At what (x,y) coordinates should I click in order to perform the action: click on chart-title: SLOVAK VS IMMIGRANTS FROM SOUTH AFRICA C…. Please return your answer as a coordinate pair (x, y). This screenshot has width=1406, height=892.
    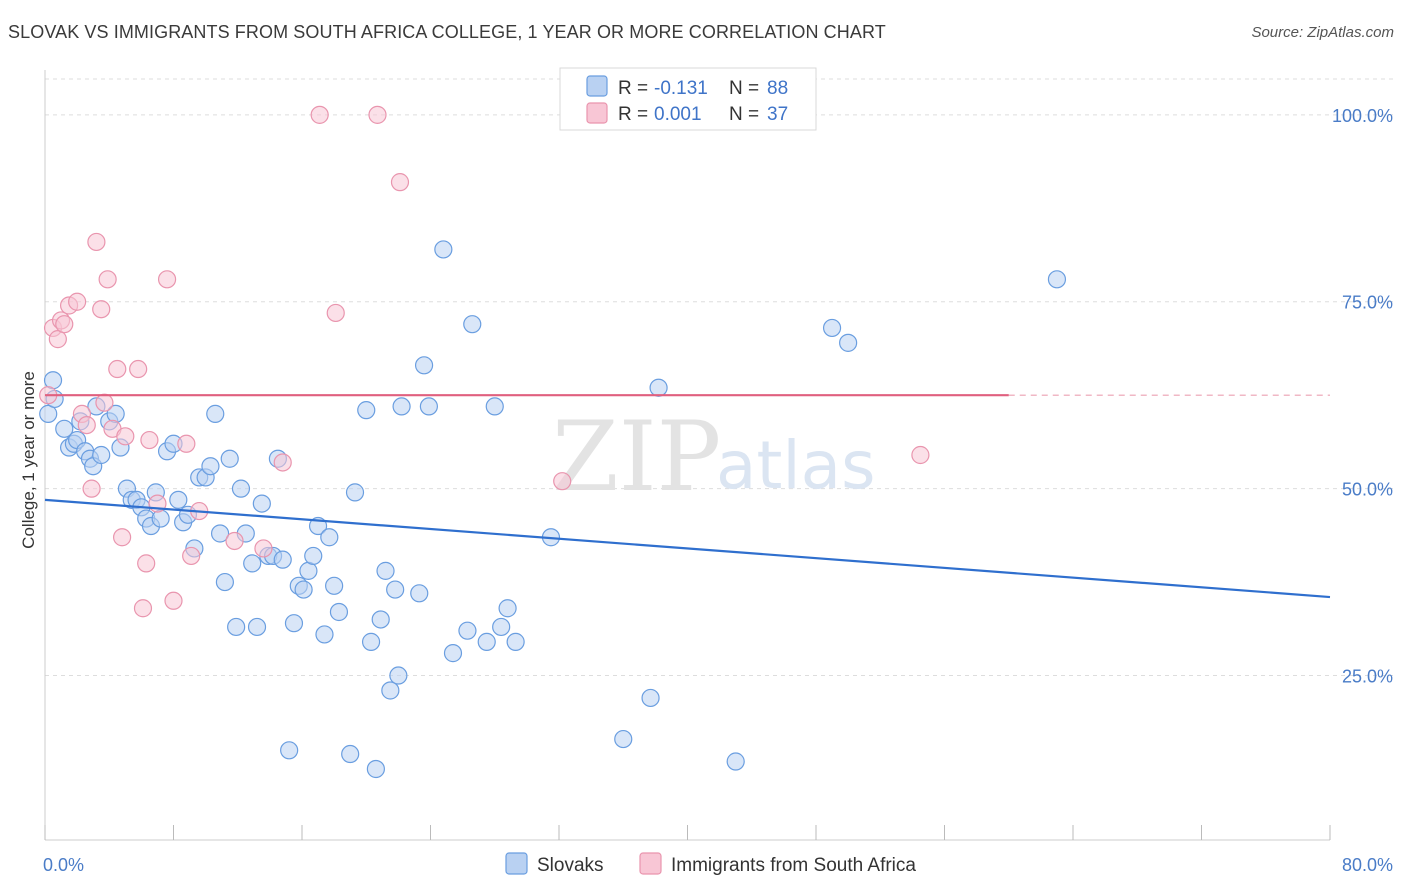
    Looking at the image, I should click on (447, 32).